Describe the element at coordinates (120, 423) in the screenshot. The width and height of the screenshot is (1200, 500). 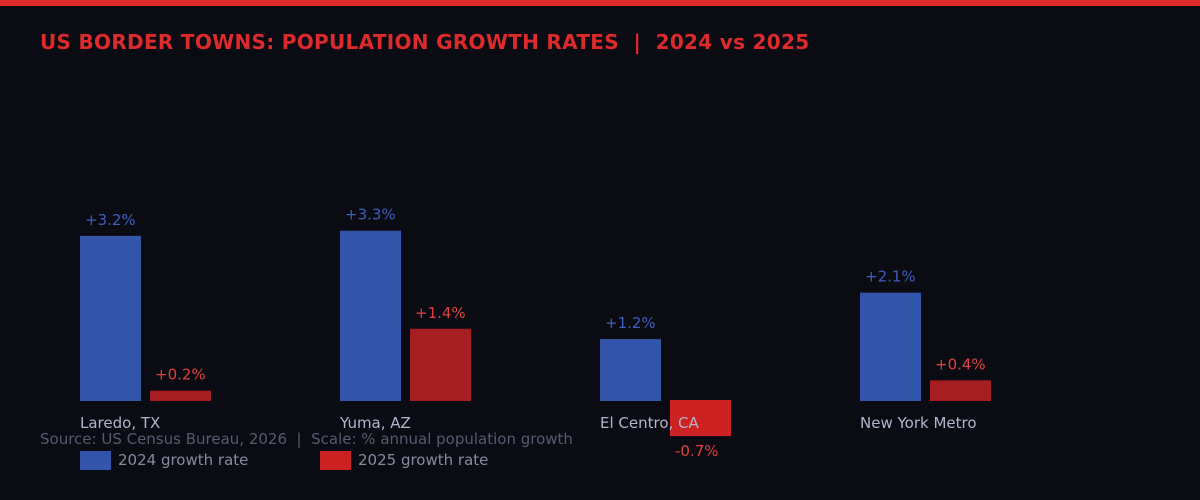
I see `category-label: Laredo, TX` at that location.